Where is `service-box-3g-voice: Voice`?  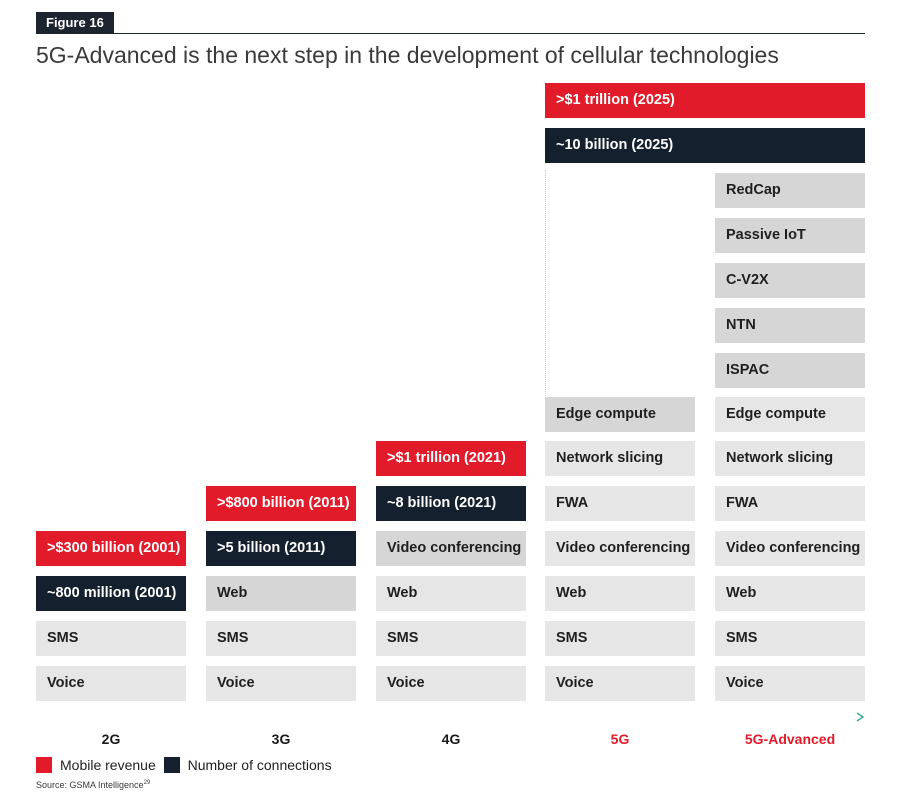
service-box-3g-voice: Voice is located at coordinates (281, 683).